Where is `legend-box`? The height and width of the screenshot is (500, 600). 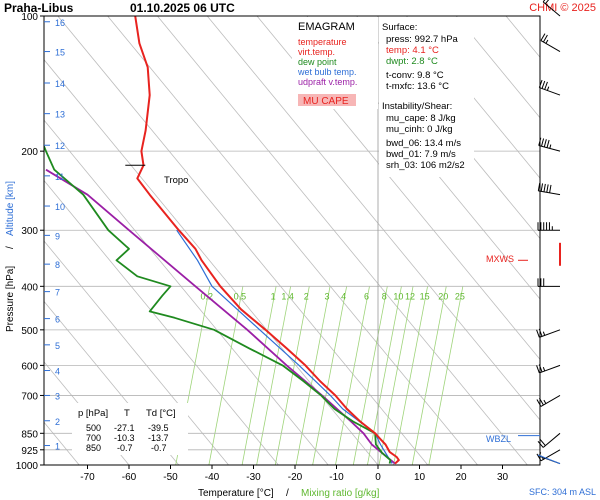 legend-box is located at coordinates (335, 63).